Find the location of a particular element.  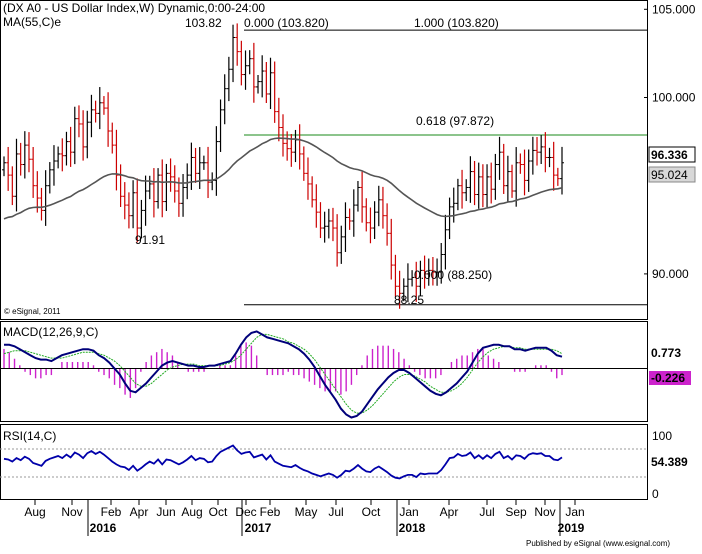

fib-label-0: 0.000 (88.250) is located at coordinates (453, 275).